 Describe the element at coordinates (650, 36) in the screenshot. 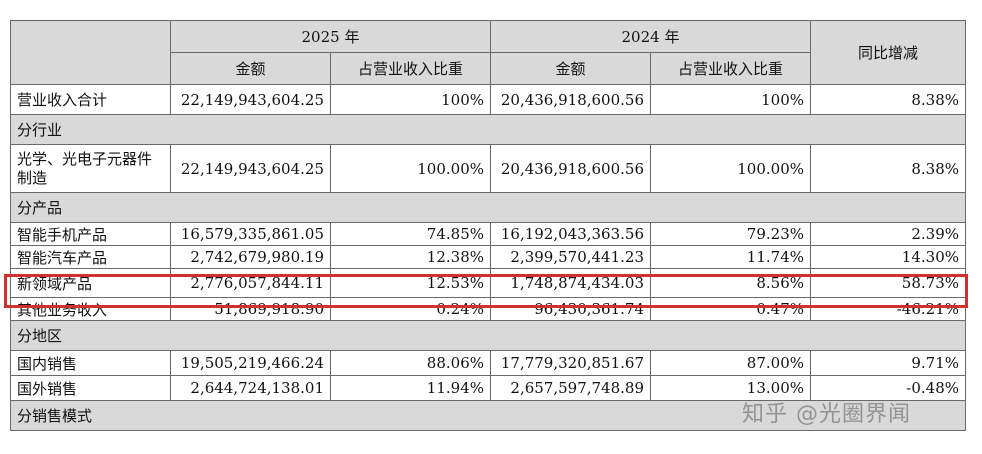

I see `year-2024-header: 2024 年` at that location.